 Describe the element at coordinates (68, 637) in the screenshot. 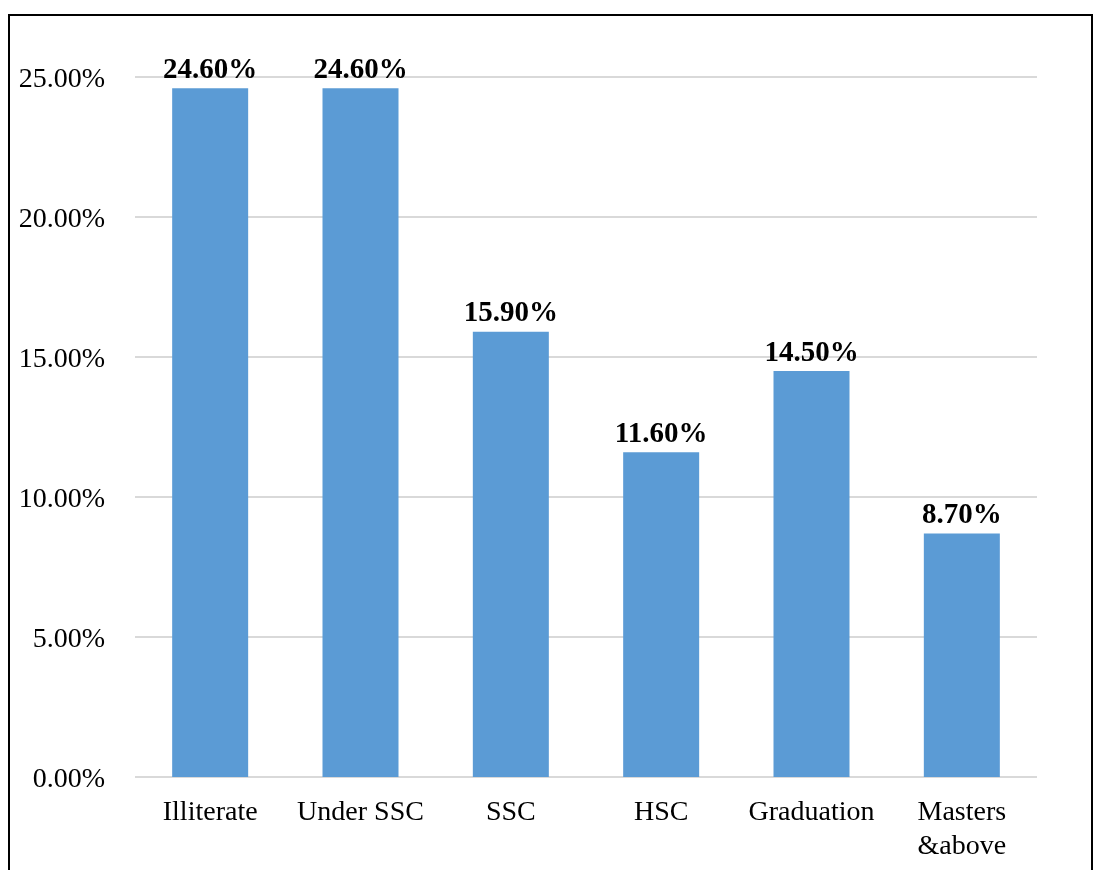

I see `y-tick-label: 5.00%` at that location.